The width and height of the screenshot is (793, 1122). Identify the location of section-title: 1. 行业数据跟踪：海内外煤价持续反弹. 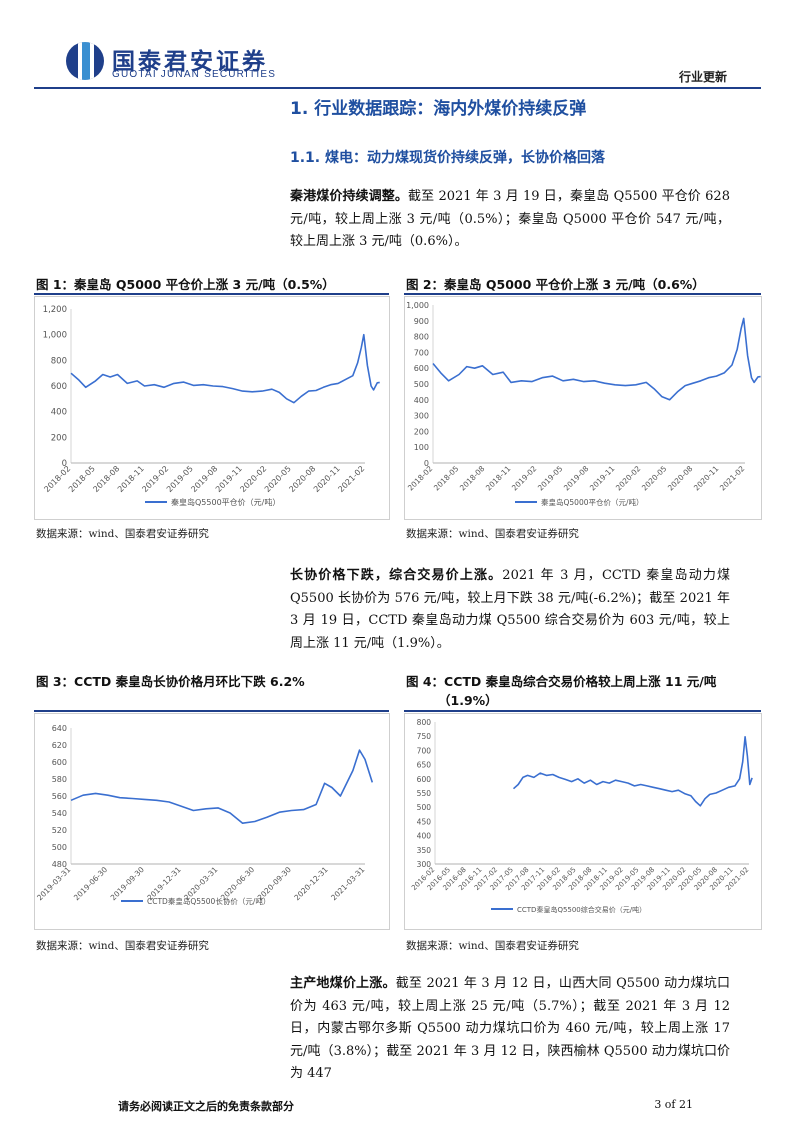
(438, 109).